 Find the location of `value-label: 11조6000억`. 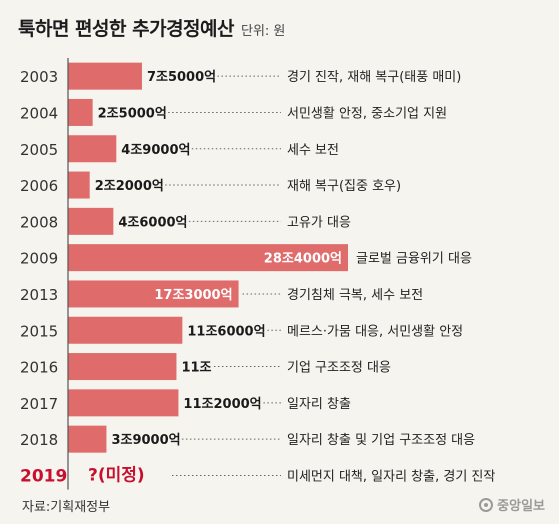

value-label: 11조6000억 is located at coordinates (226, 331).